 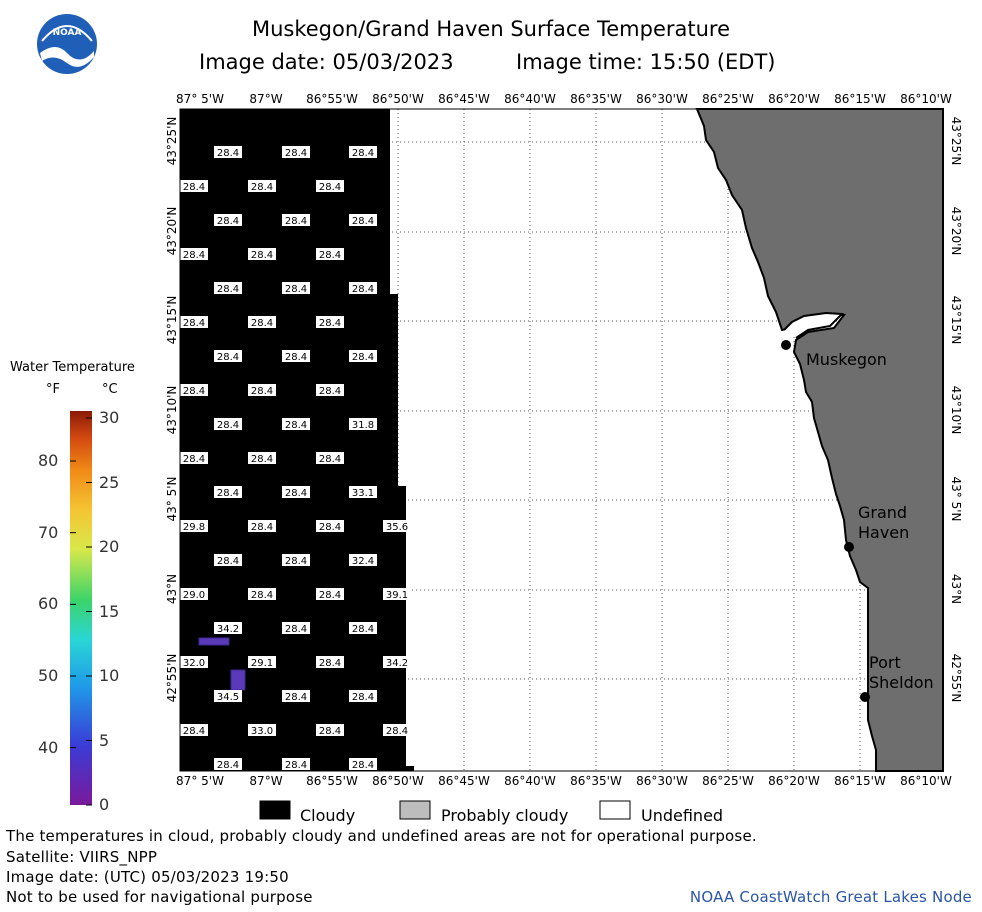 I want to click on colorbar-label-c: 5, so click(x=104, y=740).